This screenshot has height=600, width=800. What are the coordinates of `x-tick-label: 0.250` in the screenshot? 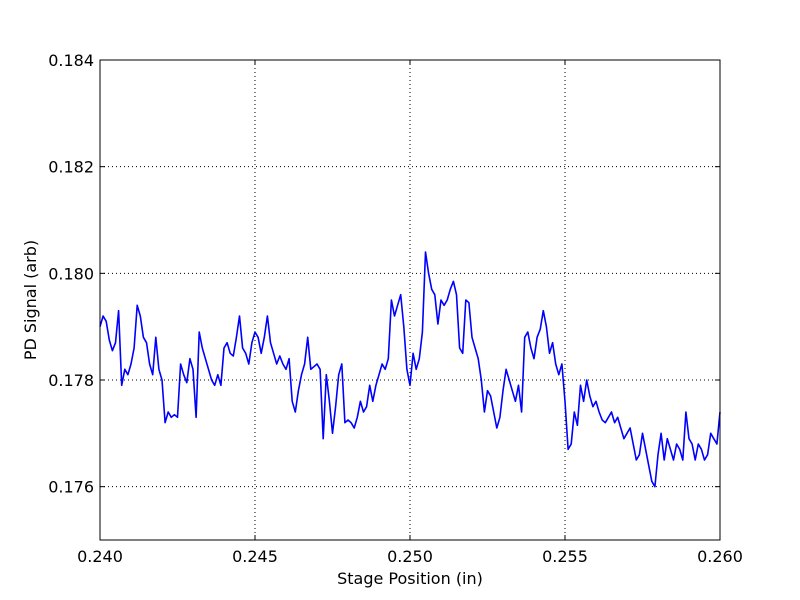 It's located at (410, 556).